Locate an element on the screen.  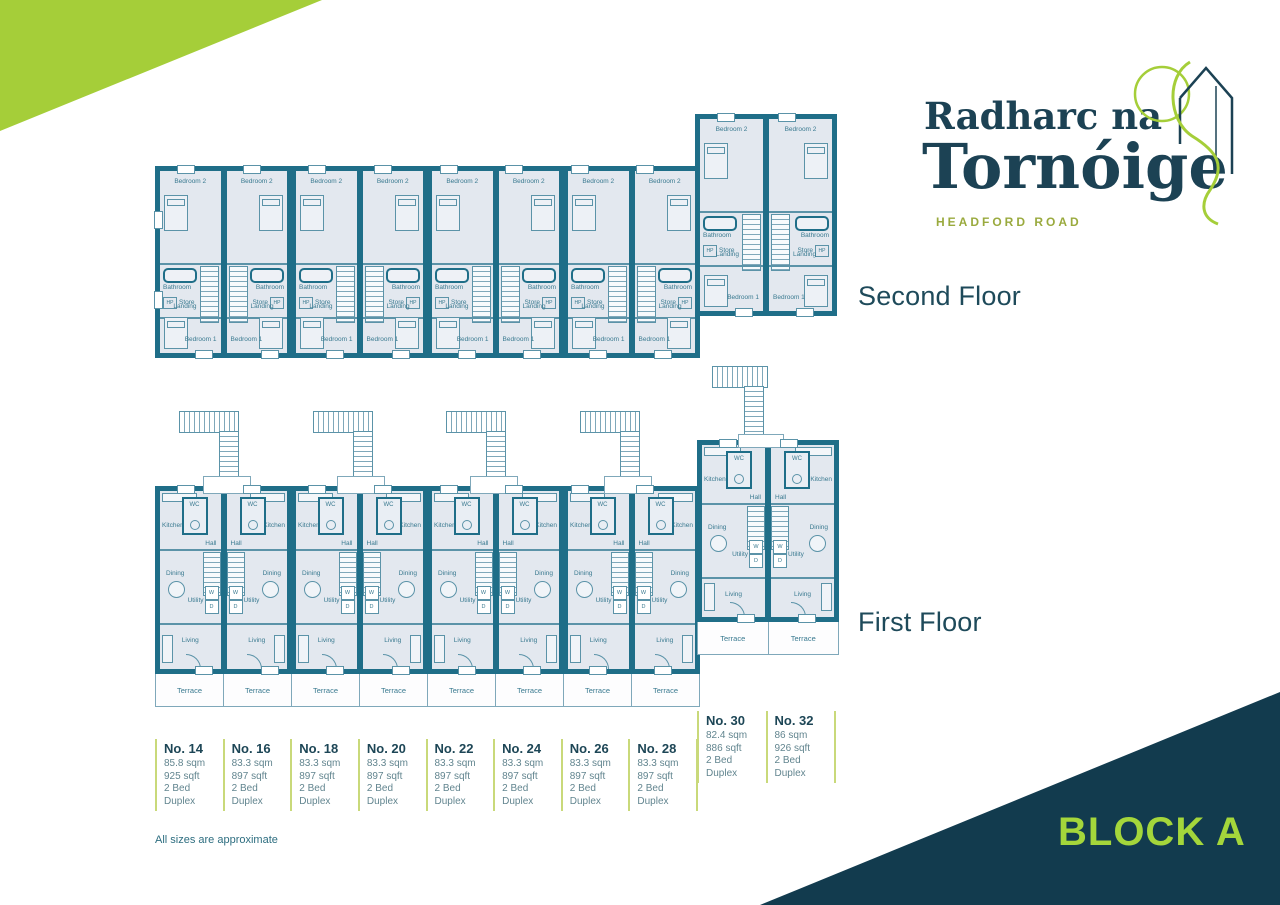
washer-icon: W is located at coordinates (780, 547).